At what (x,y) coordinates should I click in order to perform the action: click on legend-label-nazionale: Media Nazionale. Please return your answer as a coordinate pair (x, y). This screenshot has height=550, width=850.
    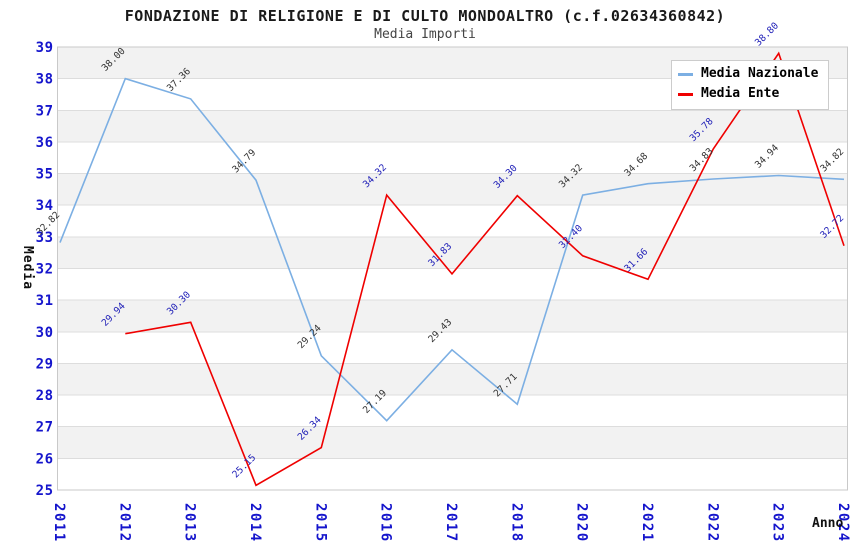
    Looking at the image, I should click on (760, 73).